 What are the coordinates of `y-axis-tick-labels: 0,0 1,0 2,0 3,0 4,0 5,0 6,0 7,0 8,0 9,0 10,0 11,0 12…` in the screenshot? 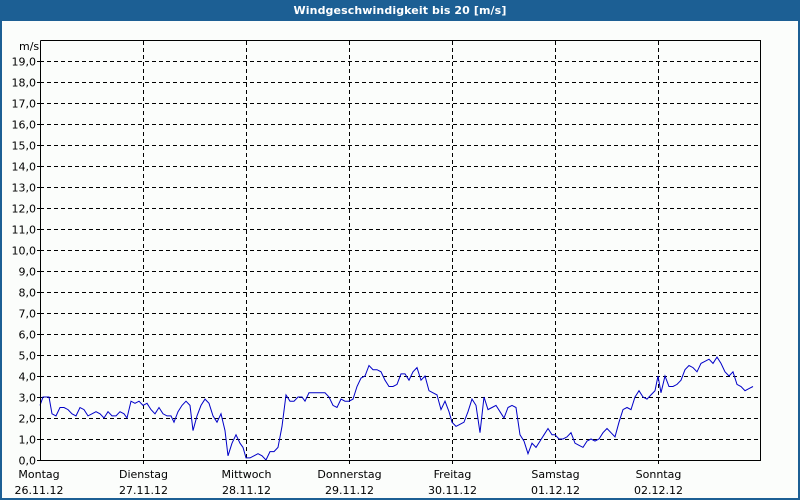 It's located at (24, 262).